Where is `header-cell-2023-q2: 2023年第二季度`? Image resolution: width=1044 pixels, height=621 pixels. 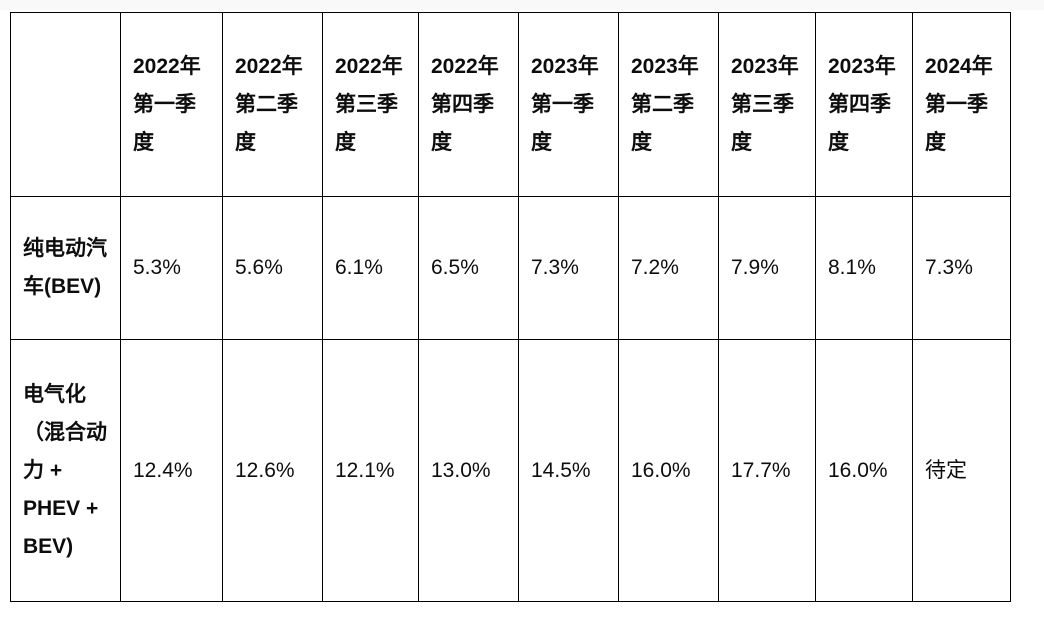
header-cell-2023-q2: 2023年第二季度 is located at coordinates (668, 104).